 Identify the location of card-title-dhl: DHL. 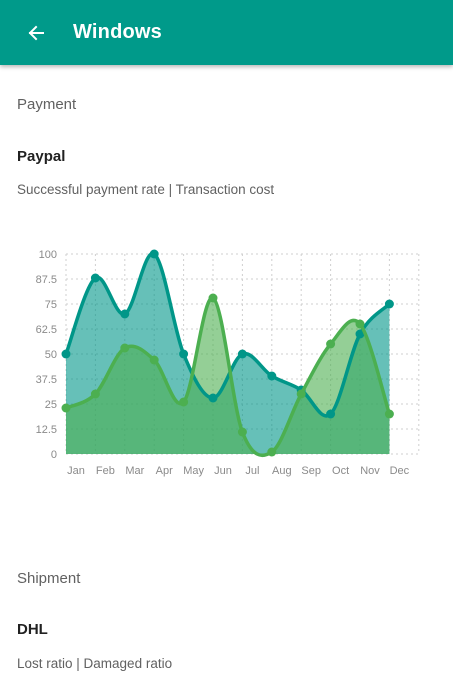
(32, 629).